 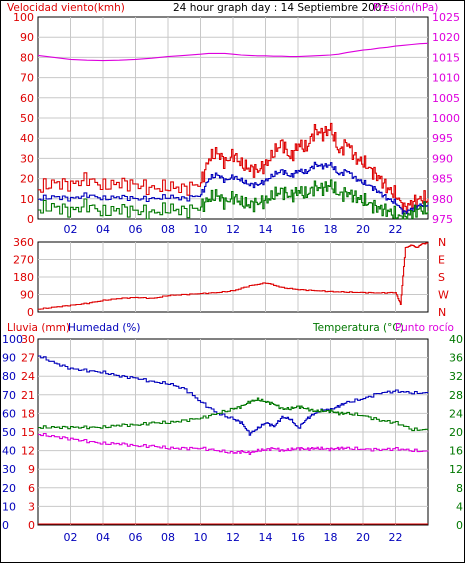 What do you see at coordinates (201, 537) in the screenshot?
I see `climate-x-tick-label: 10` at bounding box center [201, 537].